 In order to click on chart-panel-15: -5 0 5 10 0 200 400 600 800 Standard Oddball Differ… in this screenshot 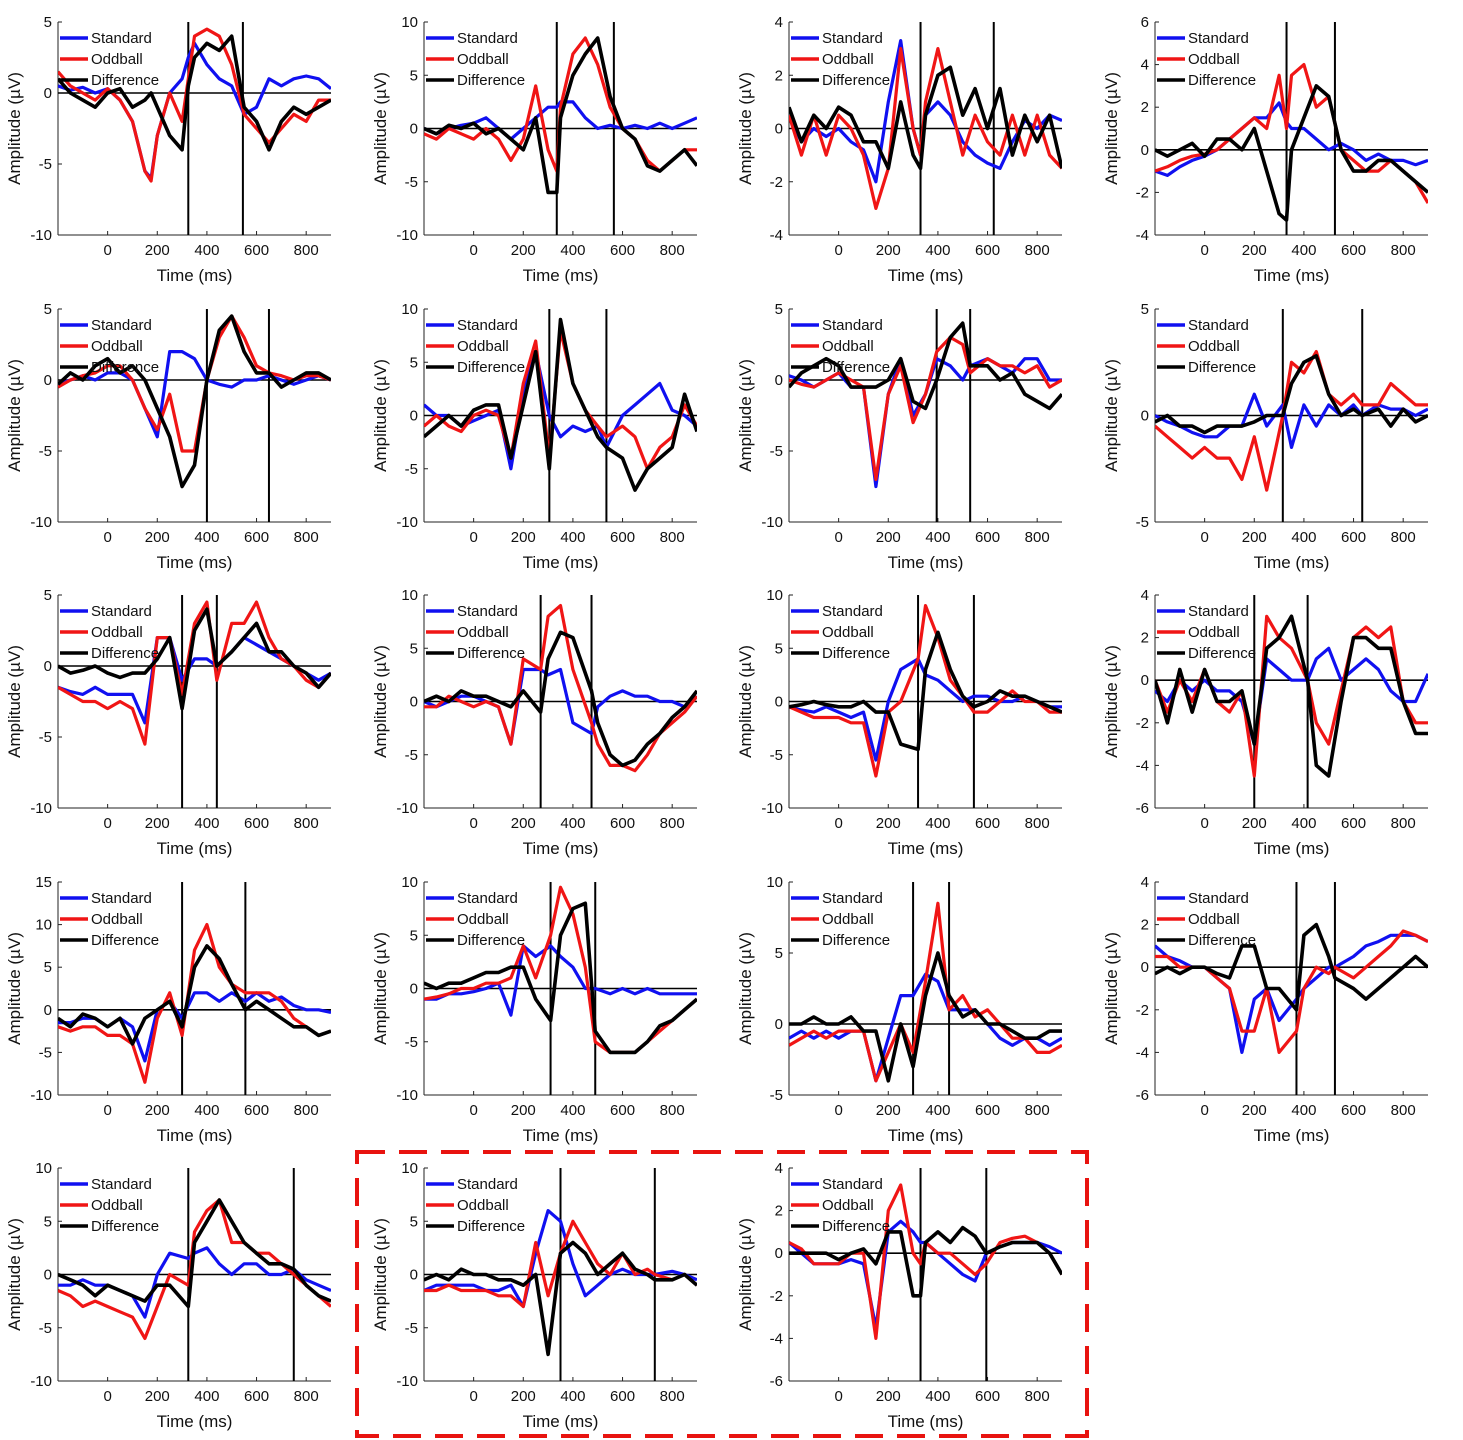, I will do `click(899, 1009)`.